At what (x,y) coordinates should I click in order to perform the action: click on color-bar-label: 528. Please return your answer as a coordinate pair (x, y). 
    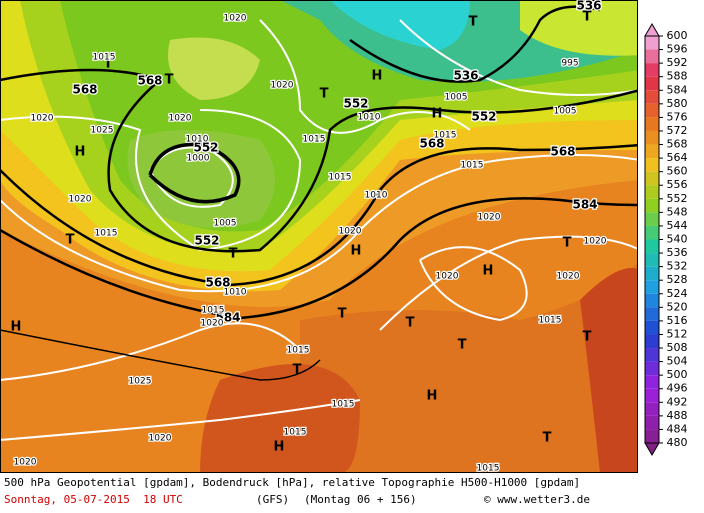
    Looking at the image, I should click on (677, 279).